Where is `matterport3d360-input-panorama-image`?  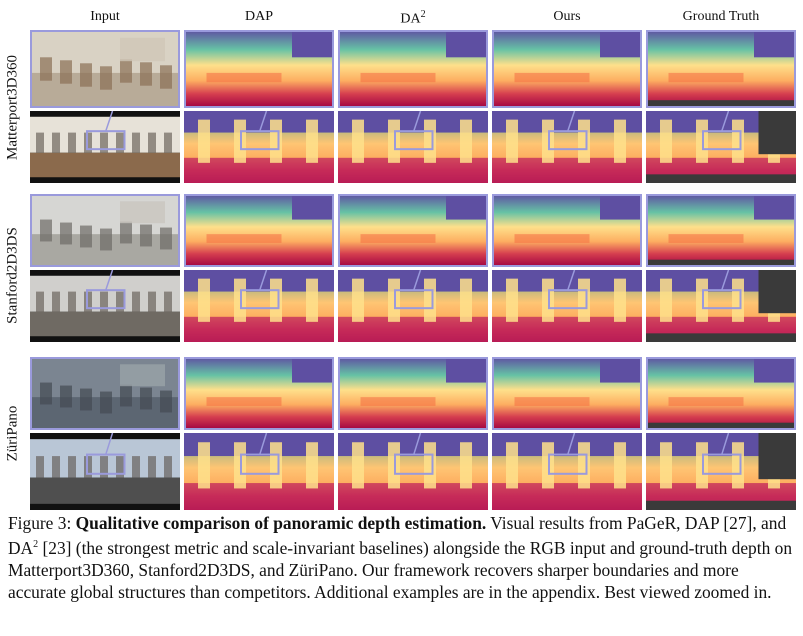 matterport3d360-input-panorama-image is located at coordinates (105, 147).